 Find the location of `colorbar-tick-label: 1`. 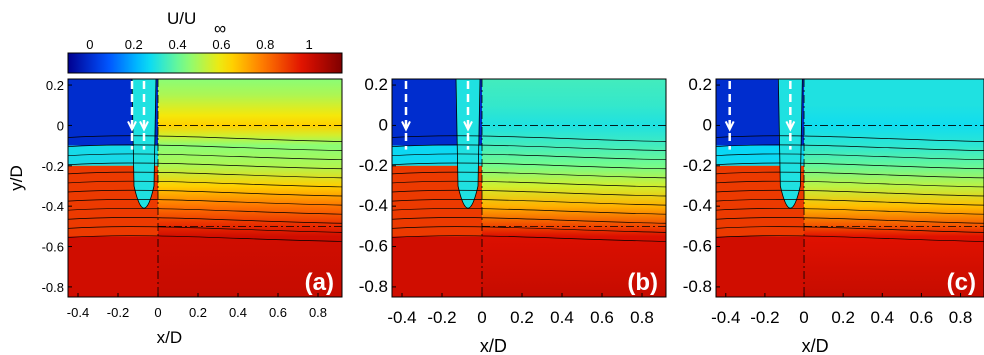

colorbar-tick-label: 1 is located at coordinates (309, 44).